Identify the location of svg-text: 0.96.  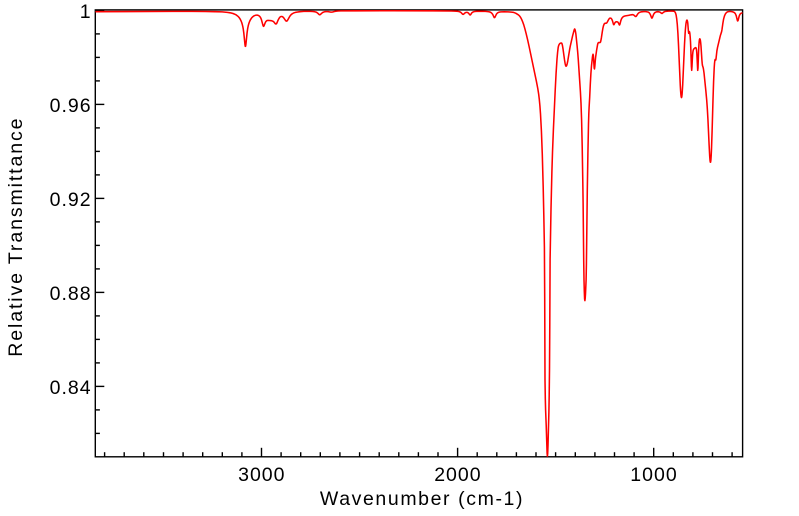
(71, 106).